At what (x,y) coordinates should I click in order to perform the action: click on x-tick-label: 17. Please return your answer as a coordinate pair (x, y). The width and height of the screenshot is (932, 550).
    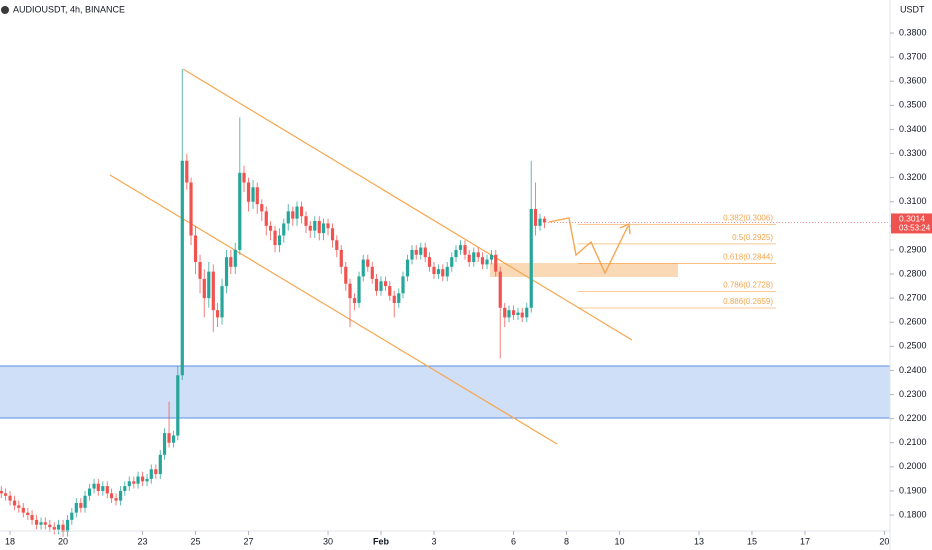
    Looking at the image, I should click on (805, 541).